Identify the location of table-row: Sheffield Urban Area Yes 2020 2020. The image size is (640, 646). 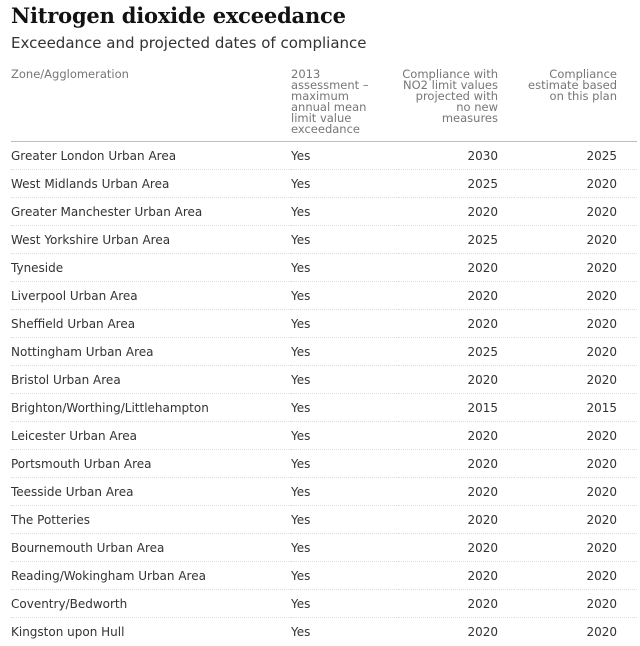
(324, 323).